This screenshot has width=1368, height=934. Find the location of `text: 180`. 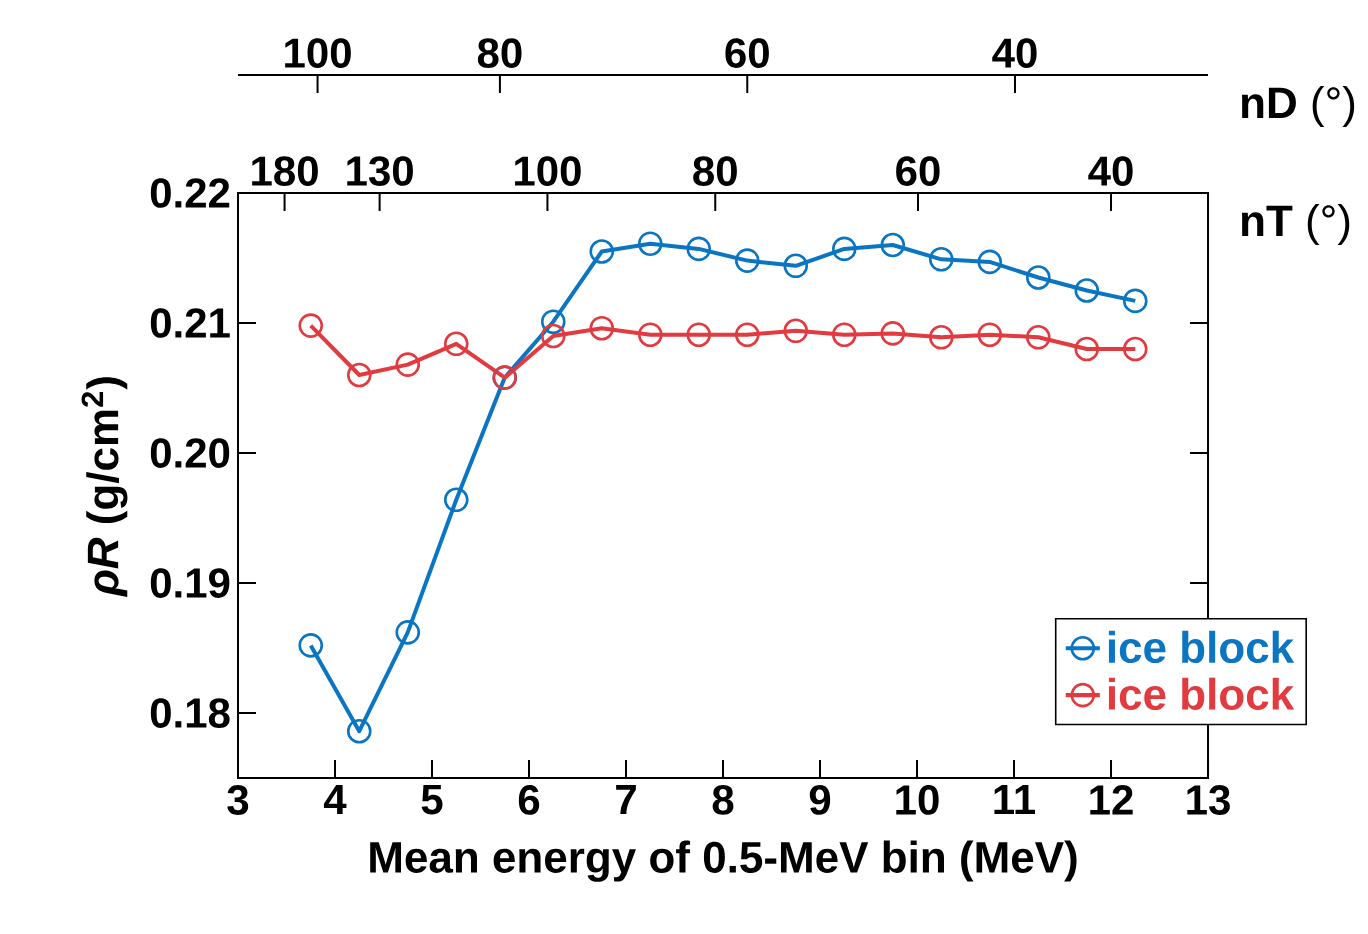

text: 180 is located at coordinates (285, 171).